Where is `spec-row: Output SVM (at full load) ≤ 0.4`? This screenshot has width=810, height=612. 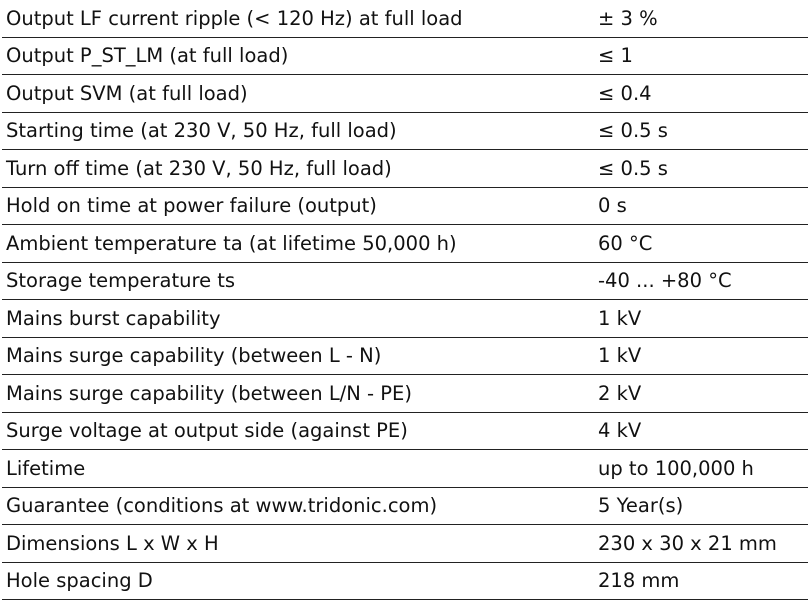
spec-row: Output SVM (at full load) ≤ 0.4 is located at coordinates (405, 93).